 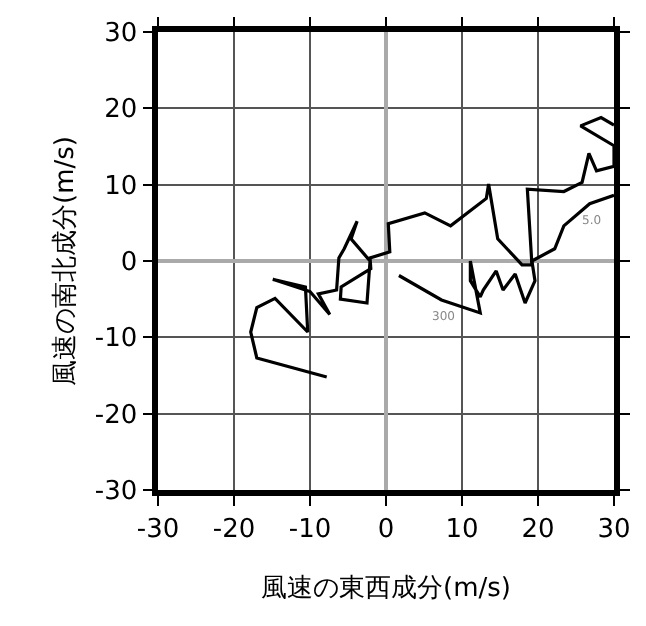 I want to click on x-axis-title: 風速の東西成分(m/s), so click(x=386, y=588).